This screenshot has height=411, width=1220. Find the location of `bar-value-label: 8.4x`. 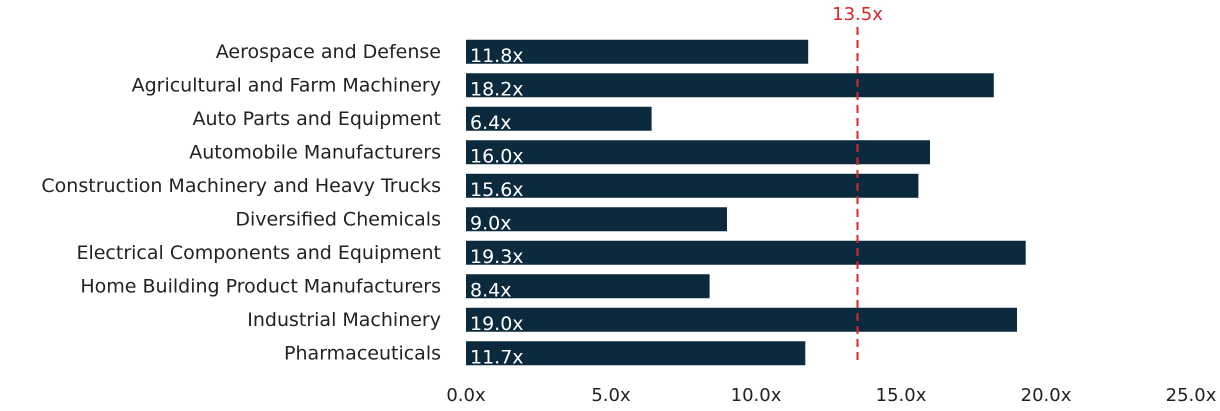

bar-value-label: 8.4x is located at coordinates (490, 290).